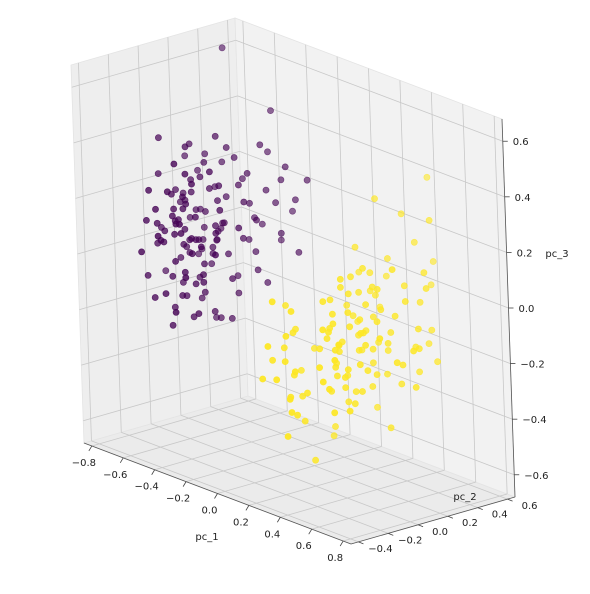 This screenshot has width=590, height=594. Describe the element at coordinates (464, 497) in the screenshot. I see `y-axis-label: pc_2` at that location.